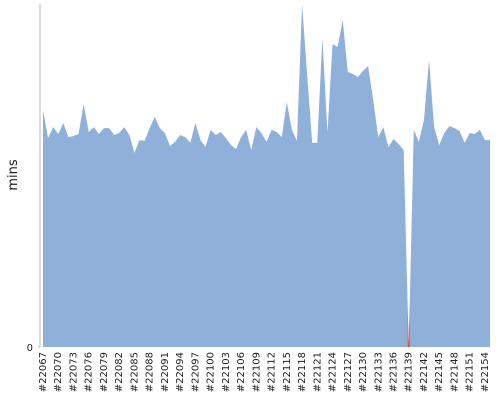 The image size is (500, 400). Describe the element at coordinates (302, 372) in the screenshot. I see `x-tick-label: #22118` at that location.